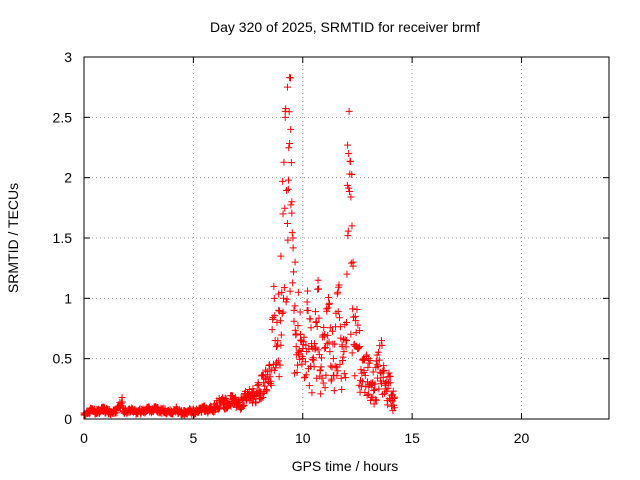 This screenshot has height=480, width=640. What do you see at coordinates (193, 438) in the screenshot?
I see `x-tick-label: 5` at bounding box center [193, 438].